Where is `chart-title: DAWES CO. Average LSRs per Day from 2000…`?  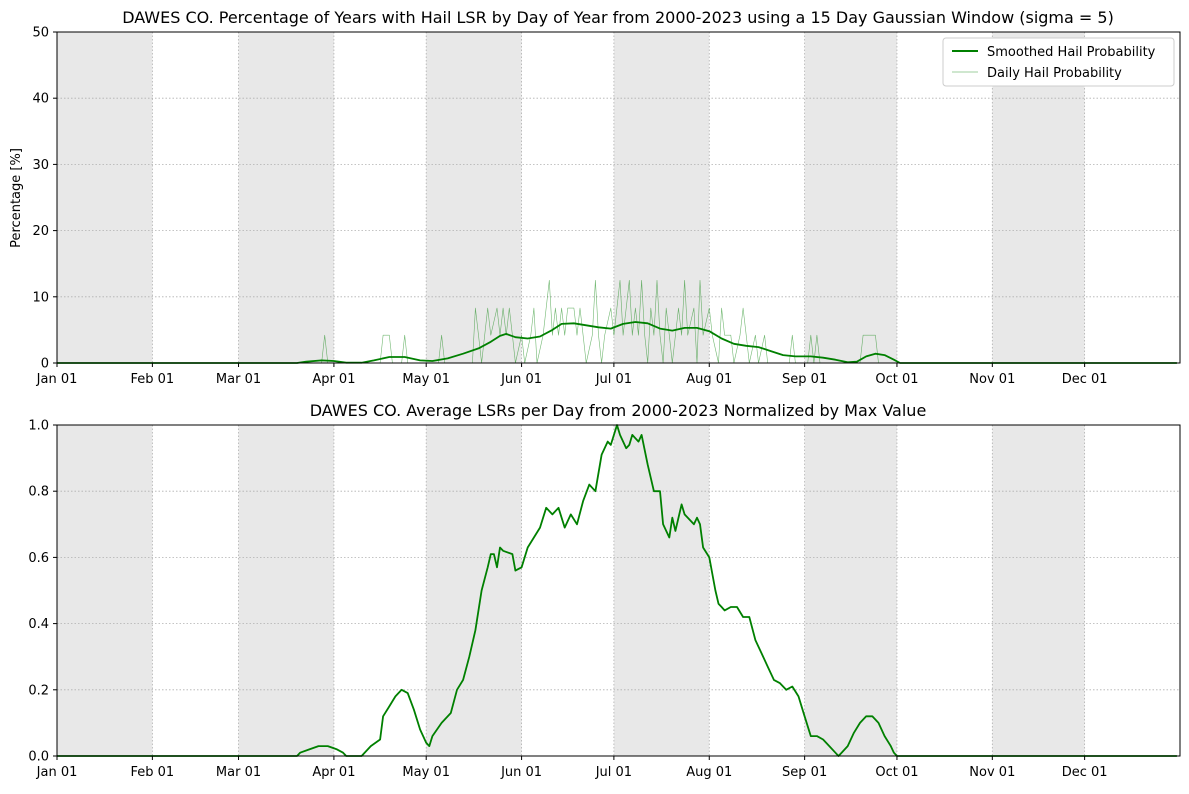 chart-title: DAWES CO. Average LSRs per Day from 2000… is located at coordinates (618, 410).